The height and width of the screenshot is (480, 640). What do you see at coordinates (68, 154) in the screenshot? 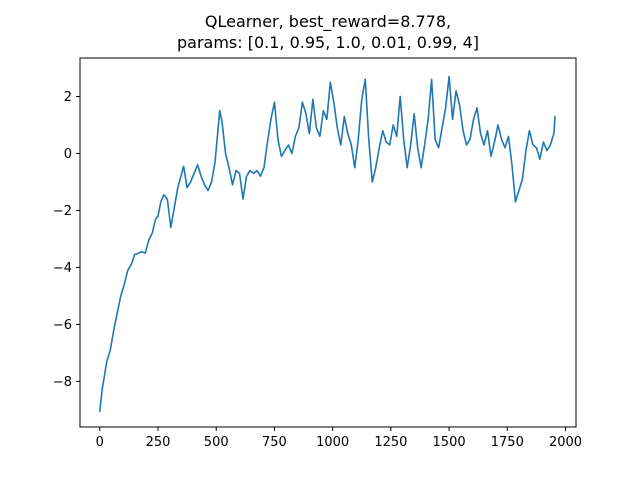
I see `y-tick-label: 0` at bounding box center [68, 154].